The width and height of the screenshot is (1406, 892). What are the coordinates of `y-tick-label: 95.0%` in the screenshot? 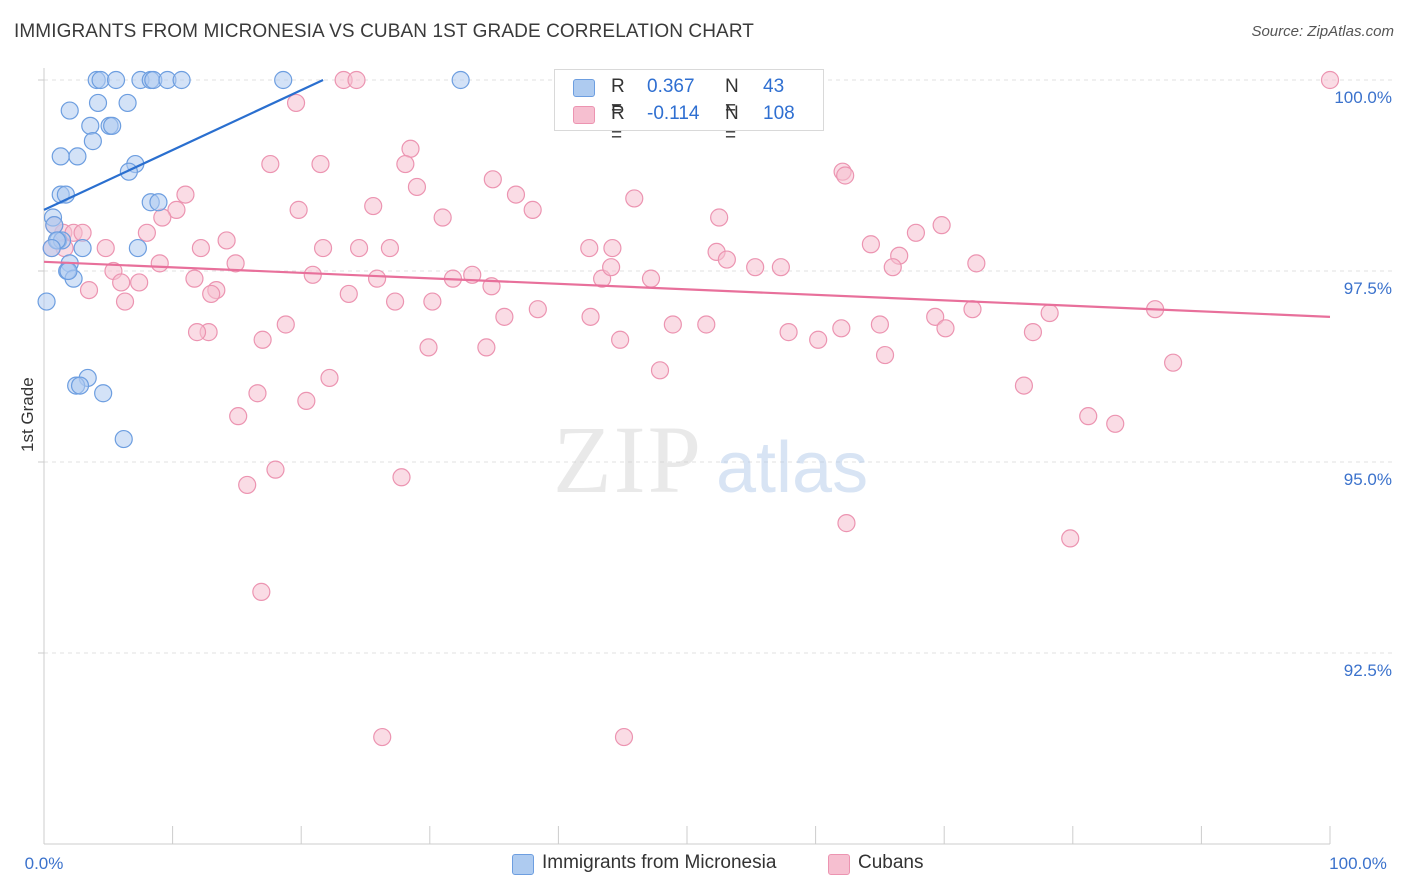 It's located at (1368, 479).